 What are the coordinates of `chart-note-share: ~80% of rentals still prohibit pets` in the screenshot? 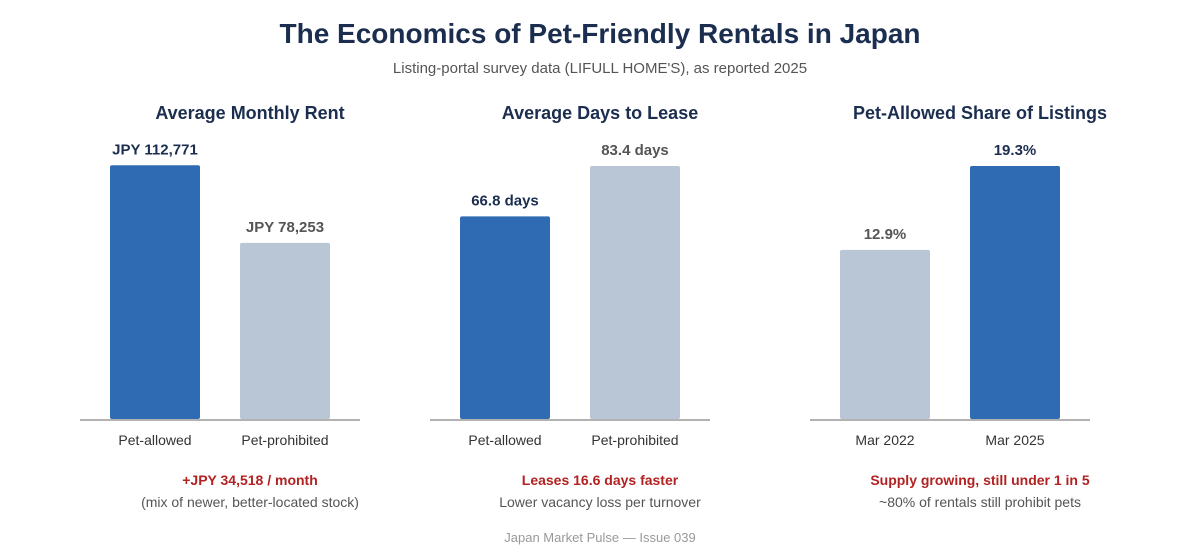 It's located at (980, 502).